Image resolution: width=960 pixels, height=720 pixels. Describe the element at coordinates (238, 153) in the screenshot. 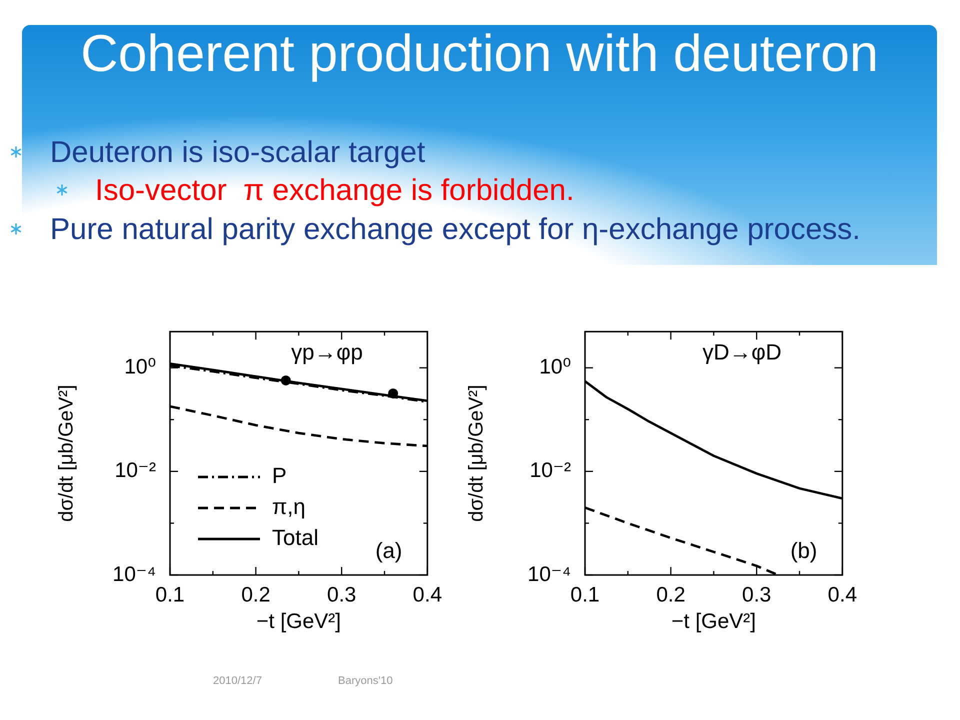

I see `text: Deuteron is iso-scalar target` at that location.